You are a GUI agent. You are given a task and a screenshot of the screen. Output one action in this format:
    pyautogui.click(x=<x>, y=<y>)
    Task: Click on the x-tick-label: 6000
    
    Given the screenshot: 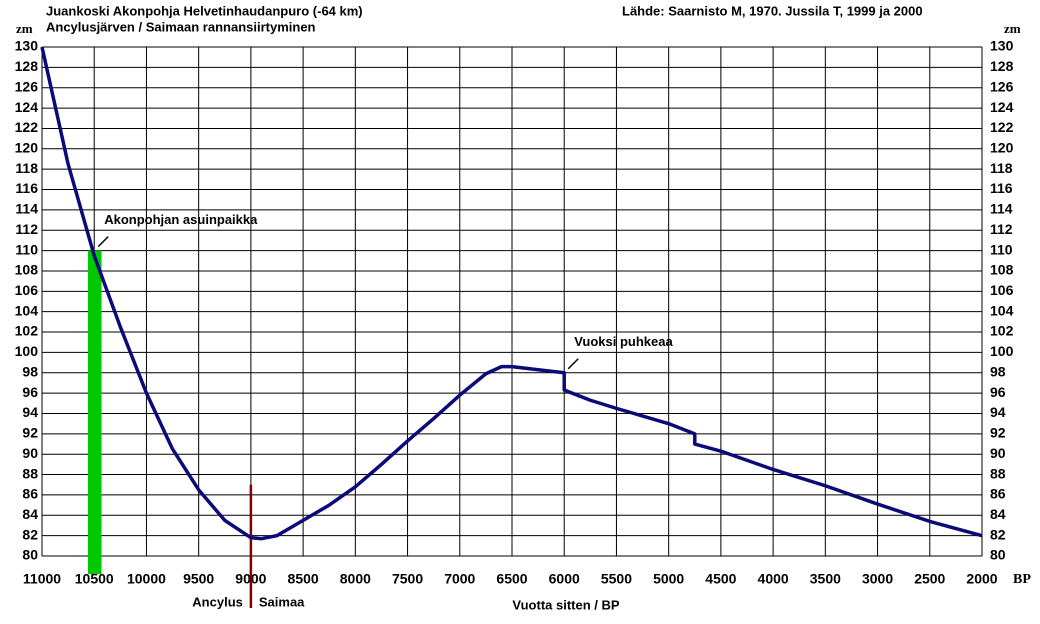 What is the action you would take?
    pyautogui.click(x=564, y=579)
    